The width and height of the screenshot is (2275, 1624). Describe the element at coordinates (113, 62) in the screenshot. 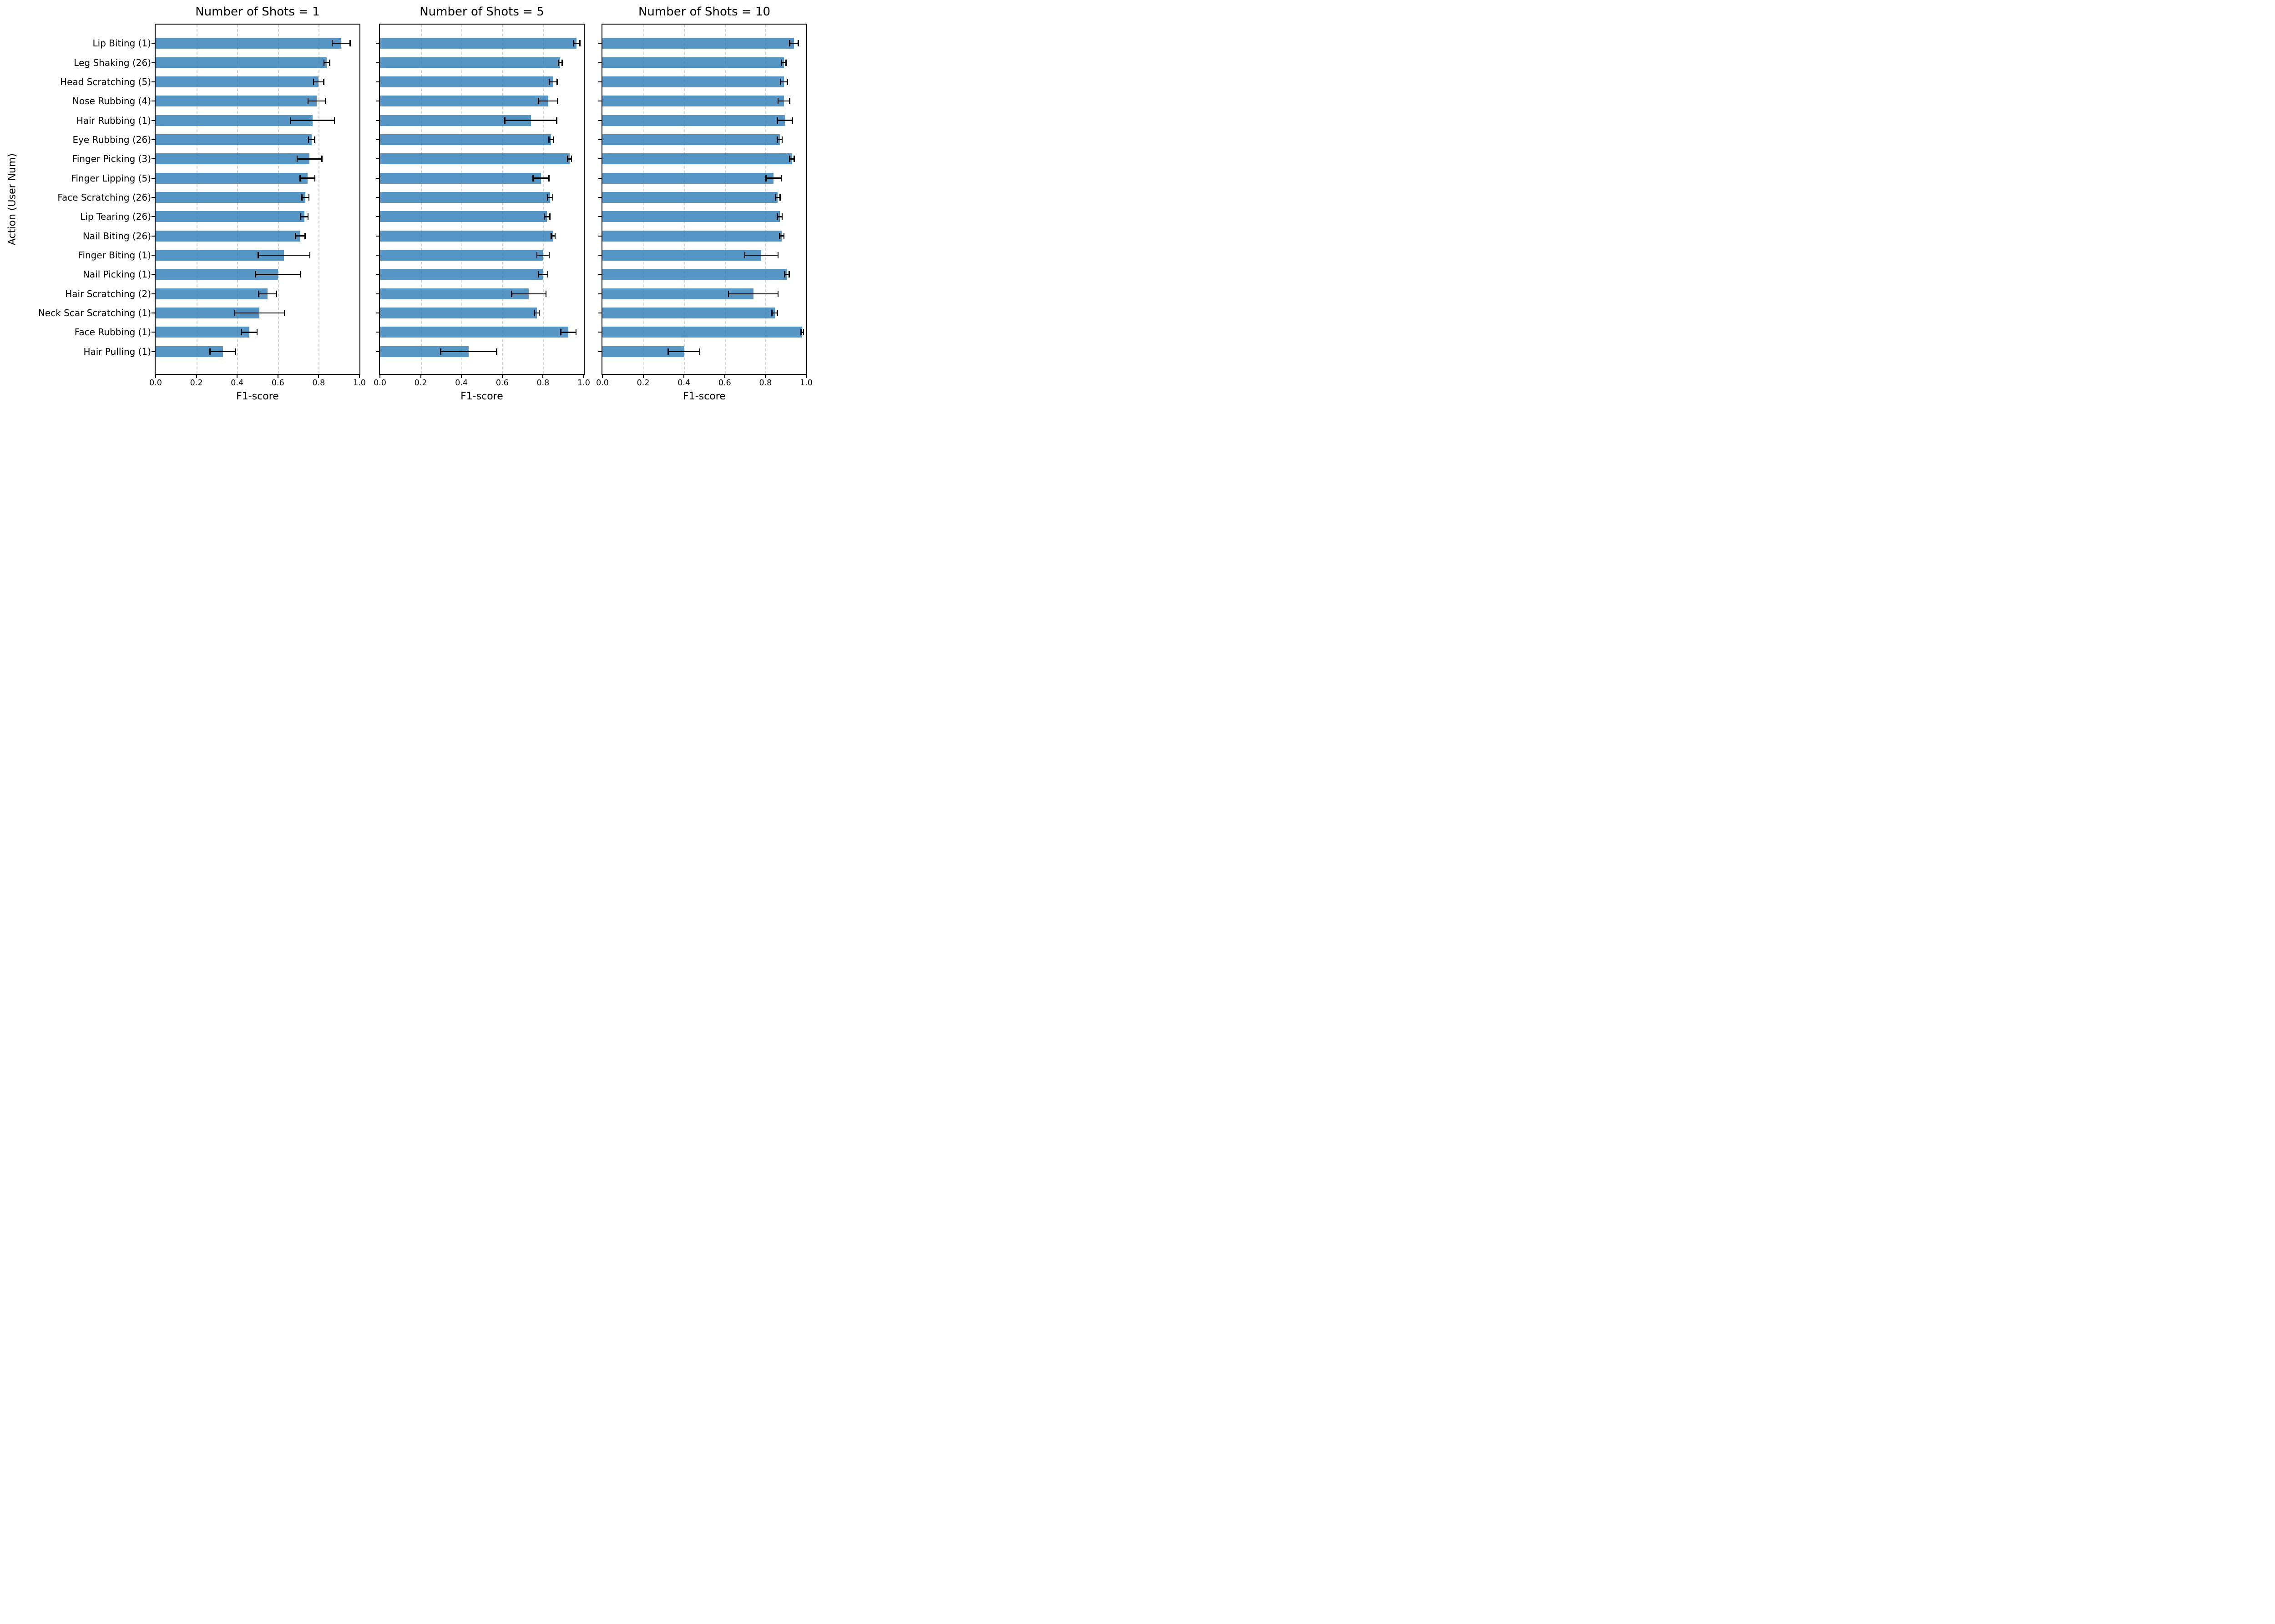

I see `category-label: Leg Shaking (26)` at that location.